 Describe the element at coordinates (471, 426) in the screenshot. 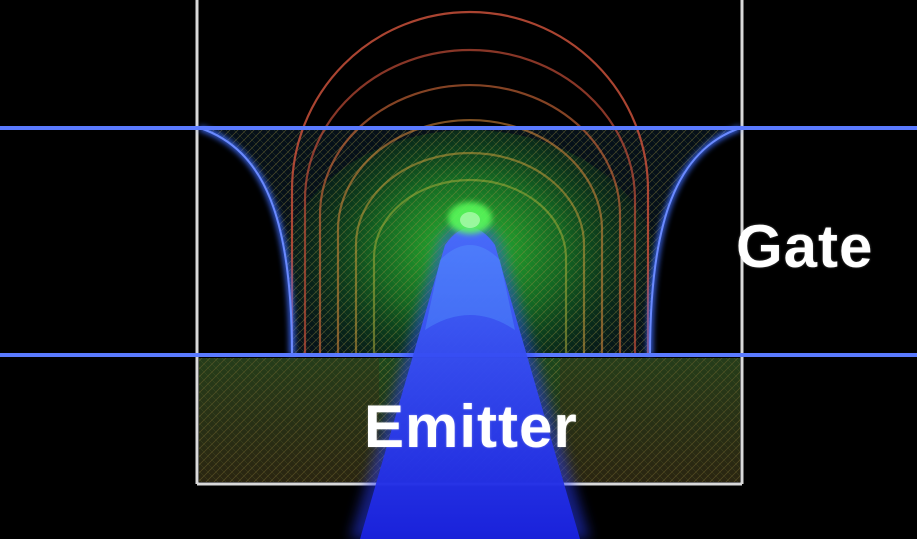

I see `emitter-label: Emitter` at that location.